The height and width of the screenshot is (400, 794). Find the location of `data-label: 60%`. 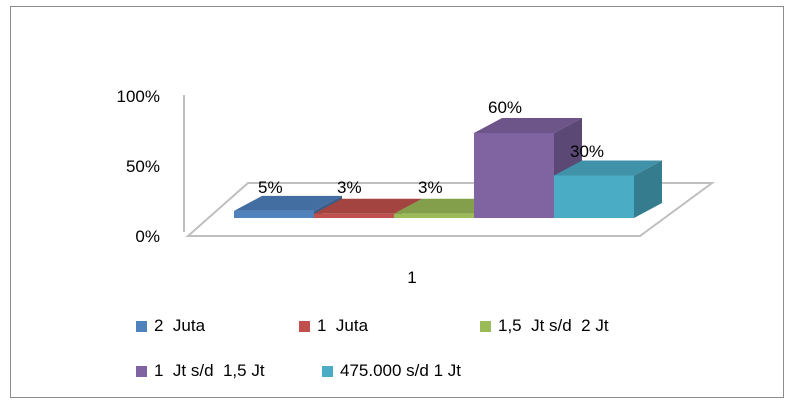

data-label: 60% is located at coordinates (505, 107).